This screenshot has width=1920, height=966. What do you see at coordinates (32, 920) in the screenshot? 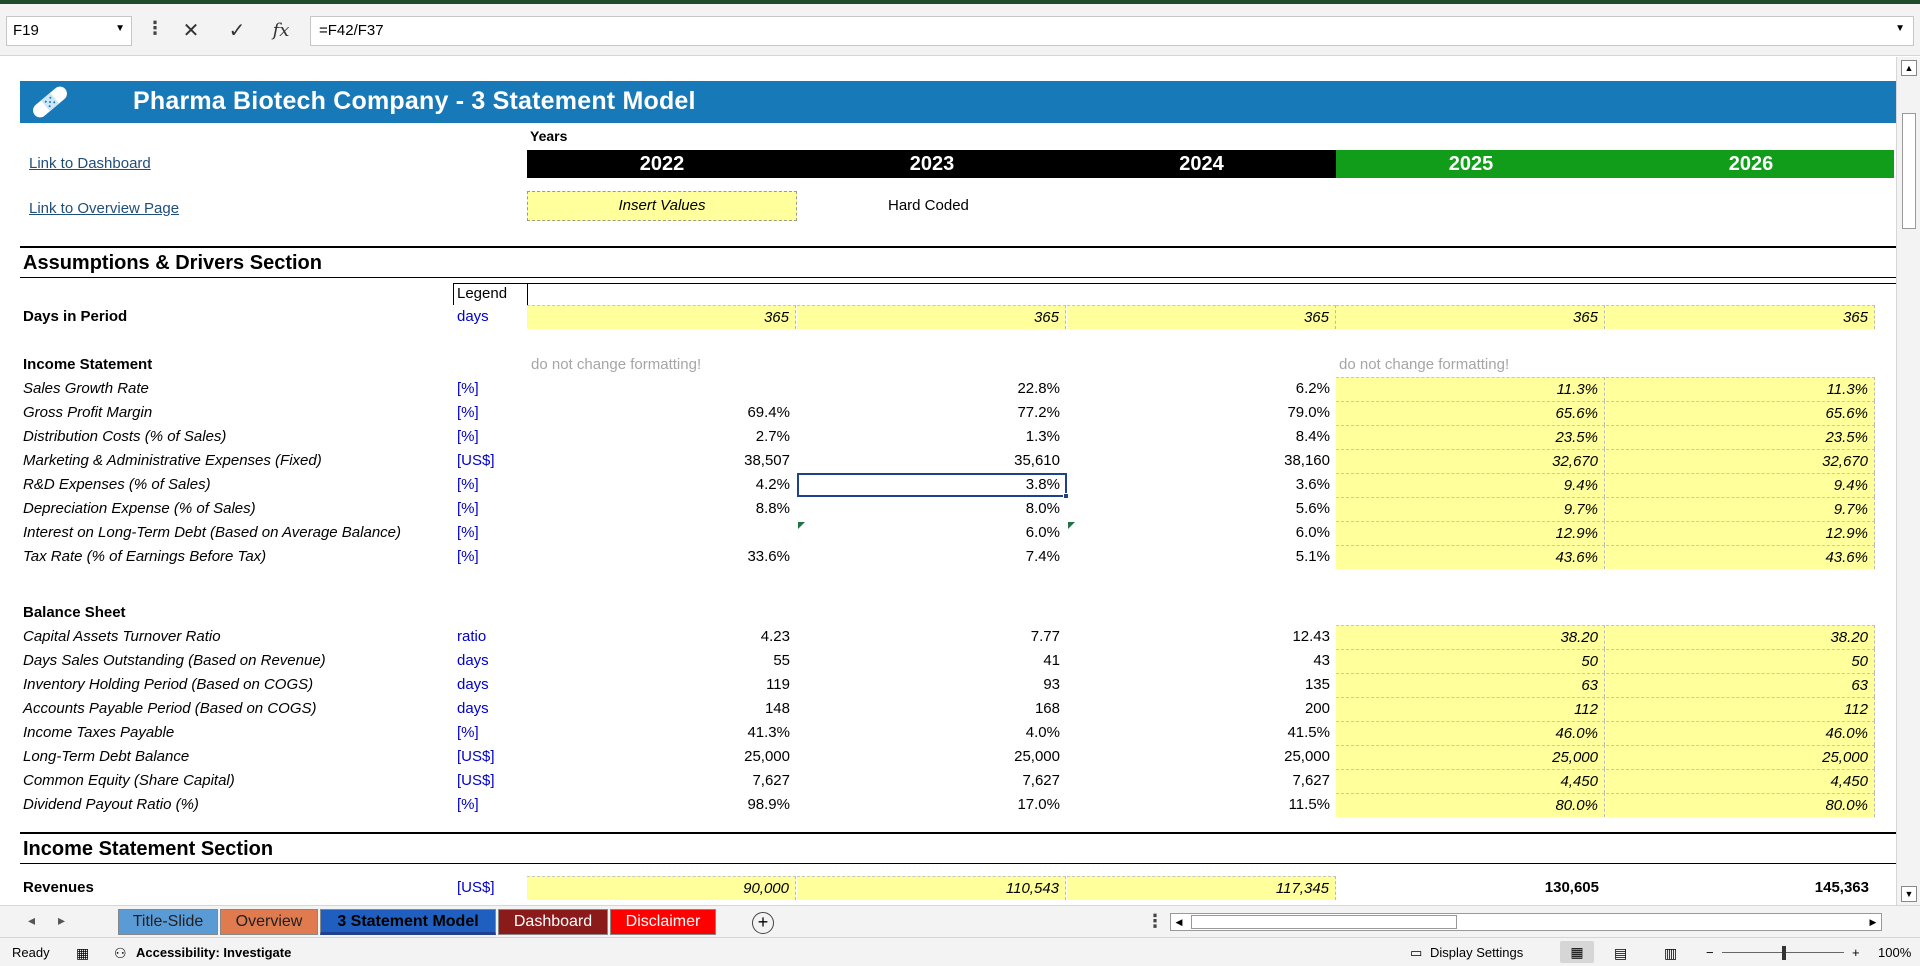
I see `prev-sheet-icon: ◂` at bounding box center [32, 920].